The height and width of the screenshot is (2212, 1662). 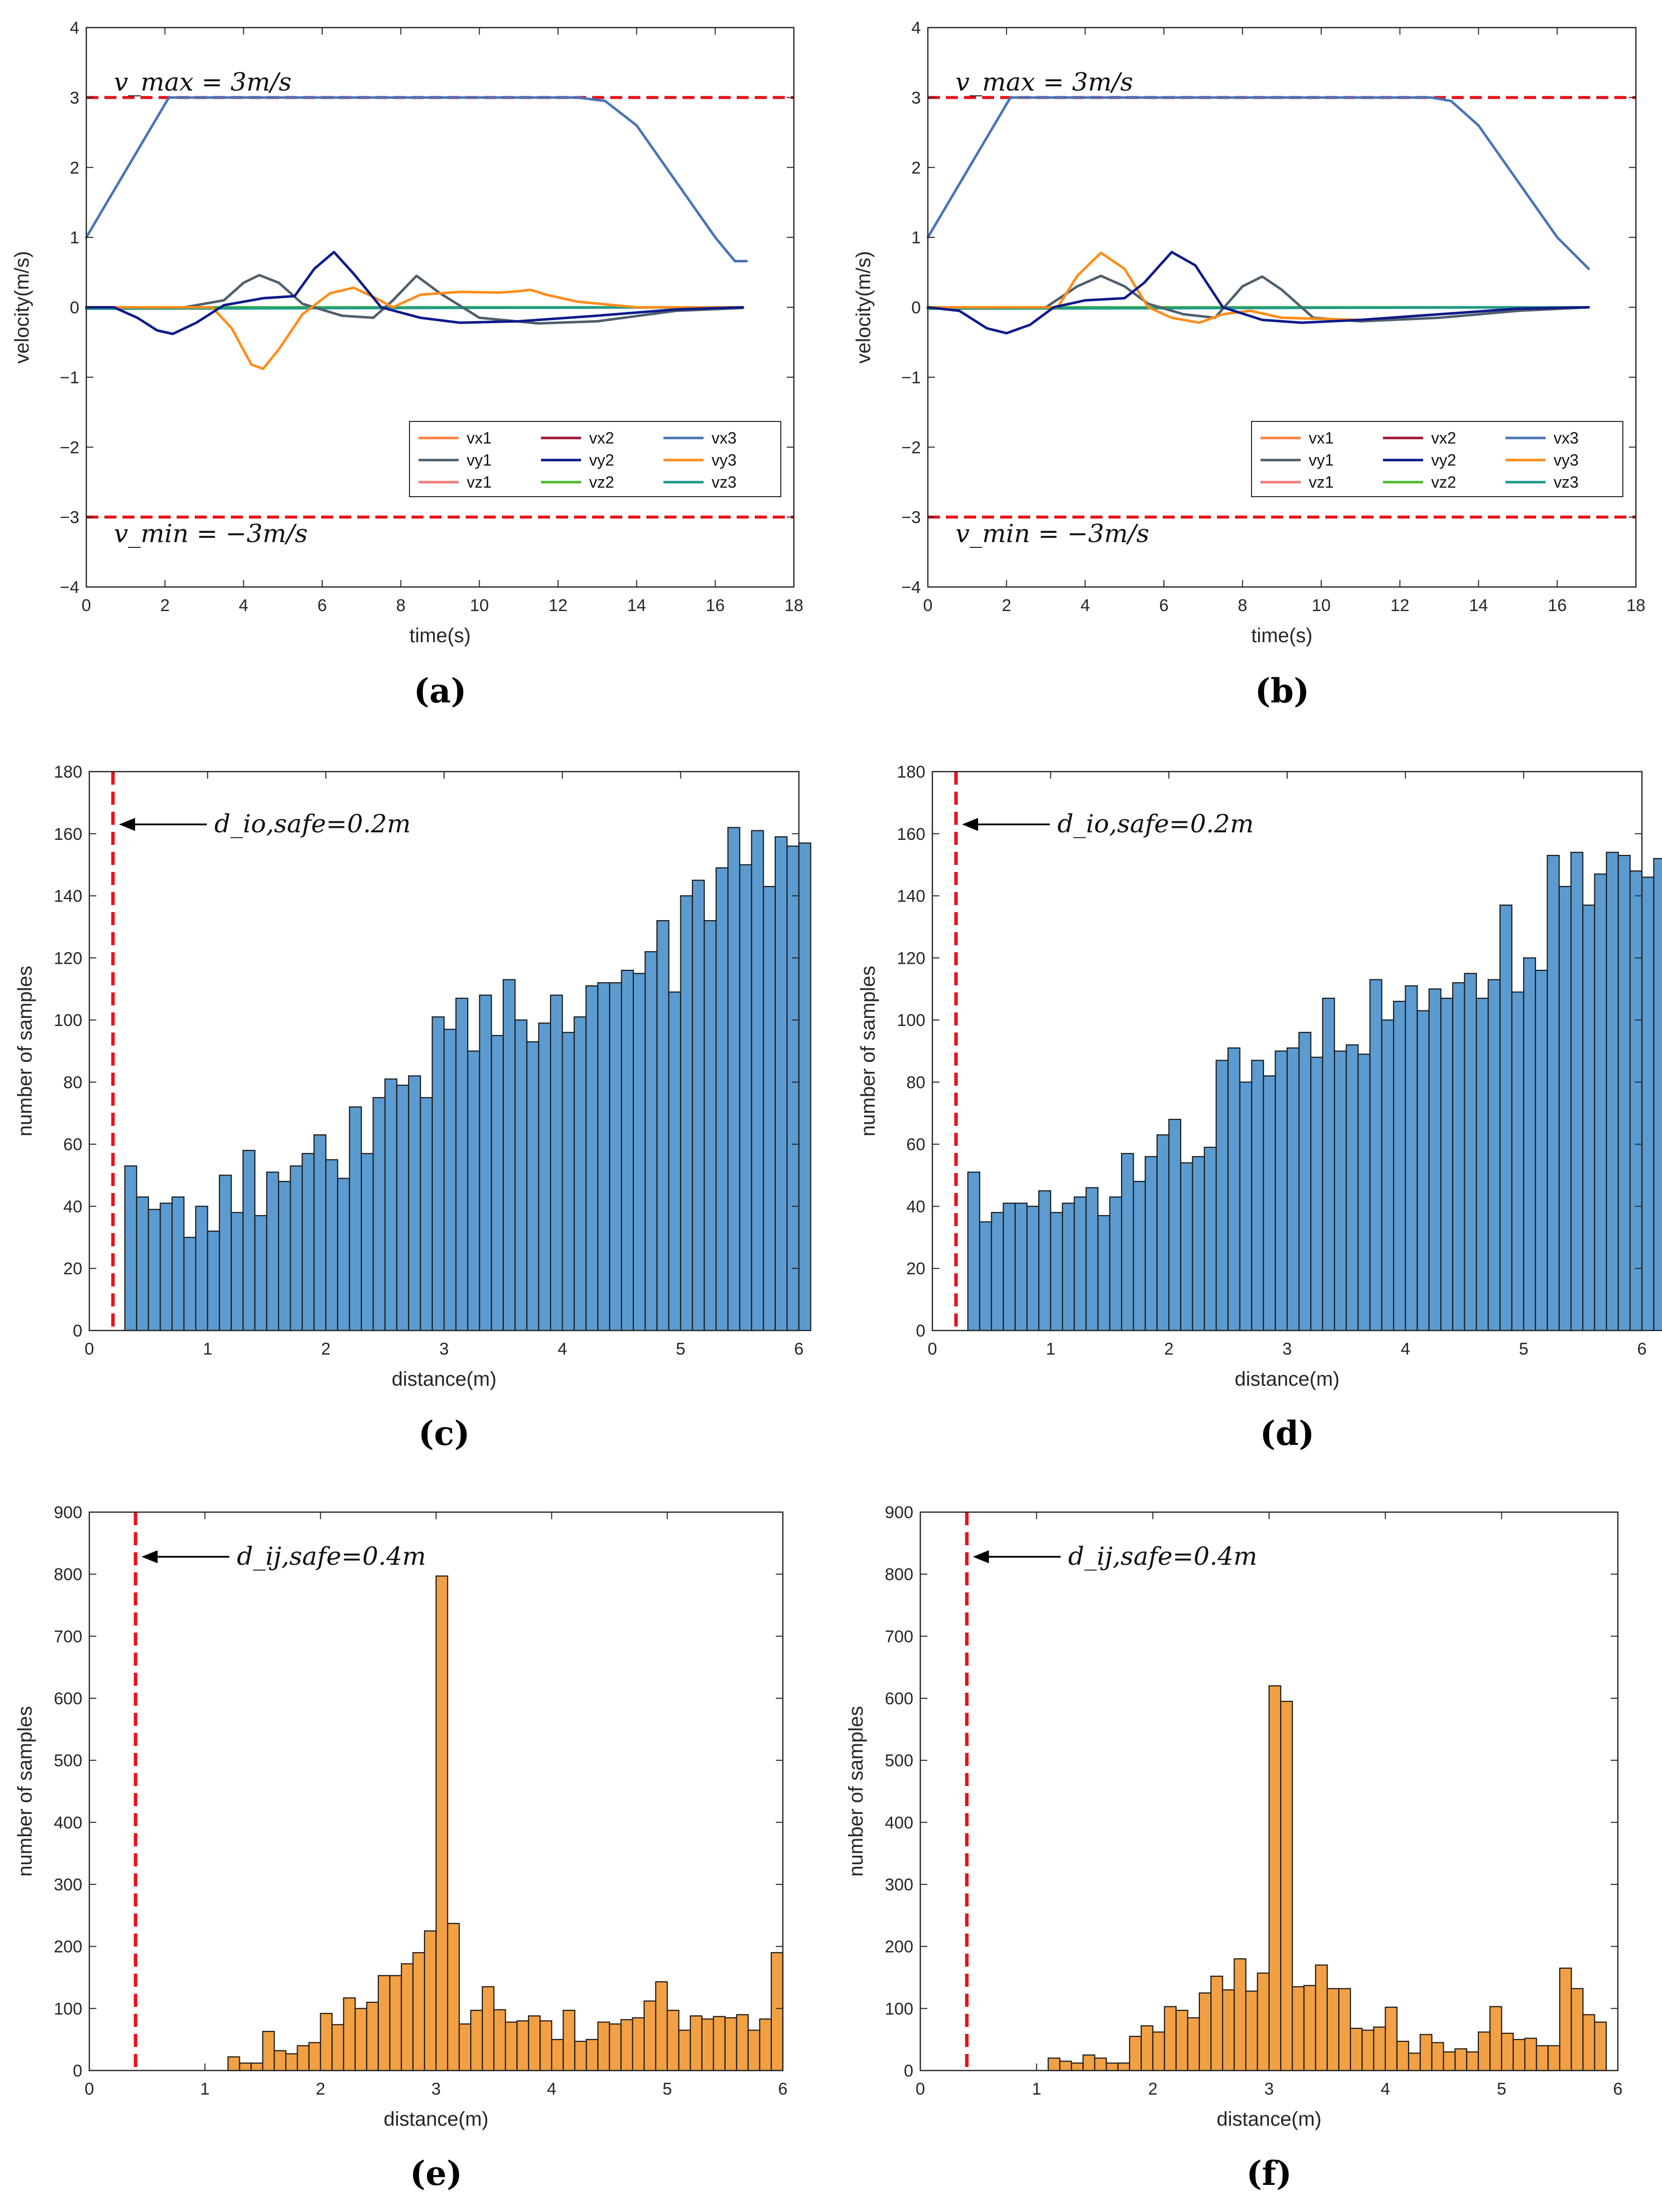 What do you see at coordinates (1287, 1433) in the screenshot?
I see `panel-caption: (d)` at bounding box center [1287, 1433].